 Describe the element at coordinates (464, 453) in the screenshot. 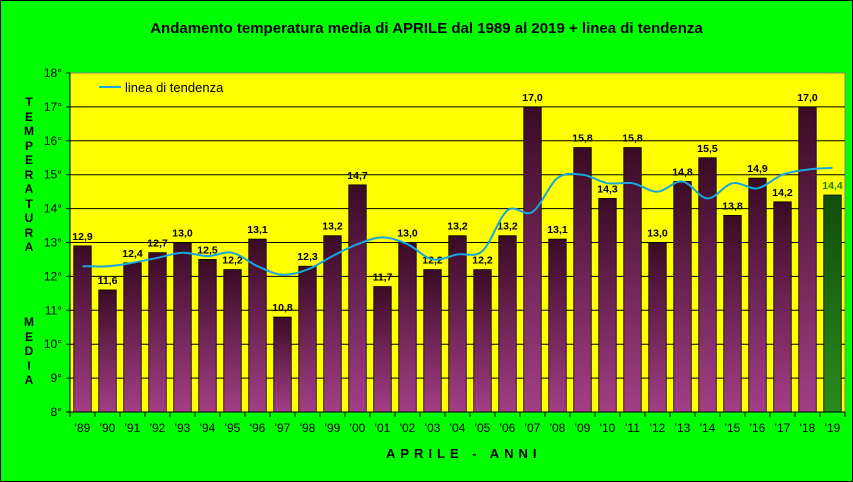

I see `x-axis-label: APRILE - ANNI` at that location.